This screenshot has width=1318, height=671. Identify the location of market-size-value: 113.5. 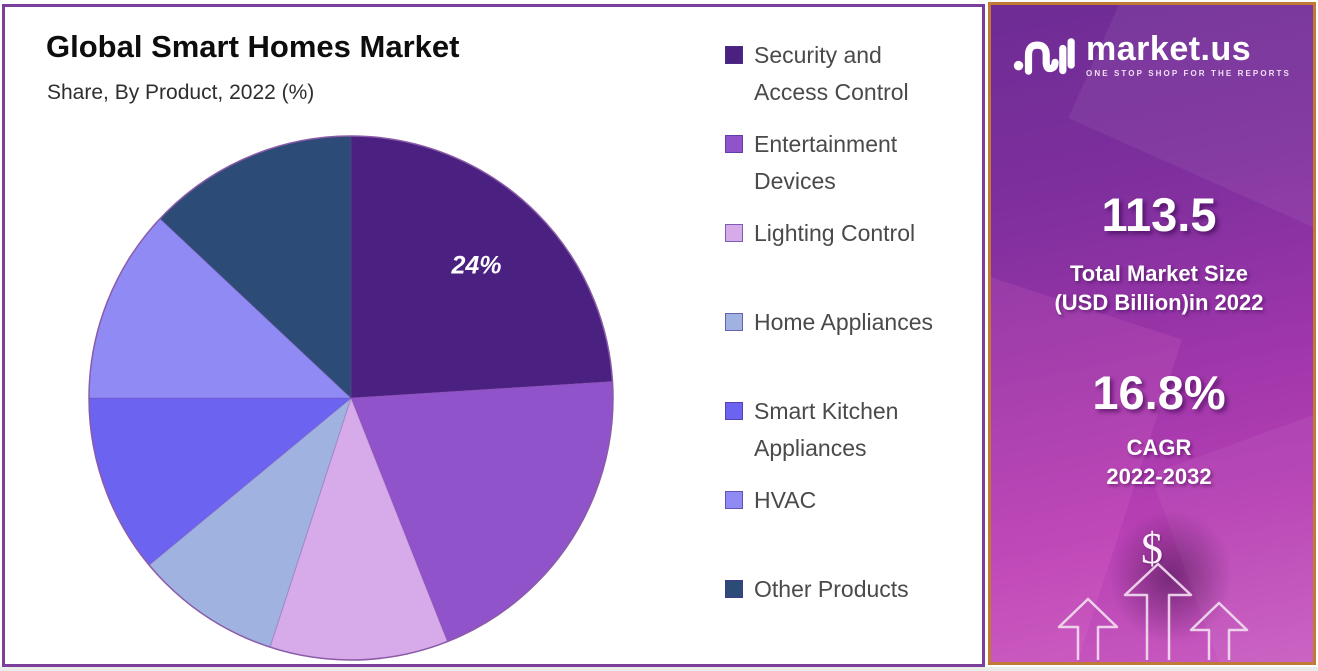
(1159, 214).